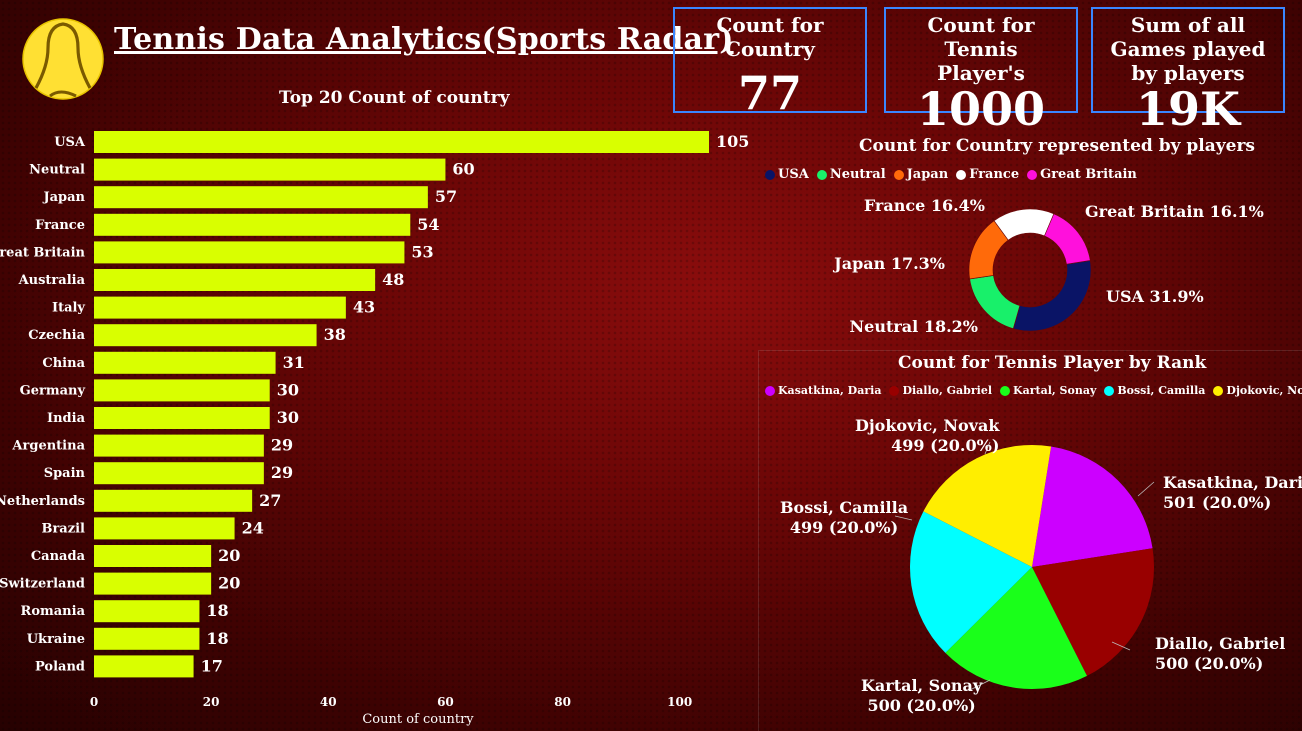 The image size is (1302, 731). Describe the element at coordinates (288, 389) in the screenshot. I see `bar-value-label: 30` at that location.